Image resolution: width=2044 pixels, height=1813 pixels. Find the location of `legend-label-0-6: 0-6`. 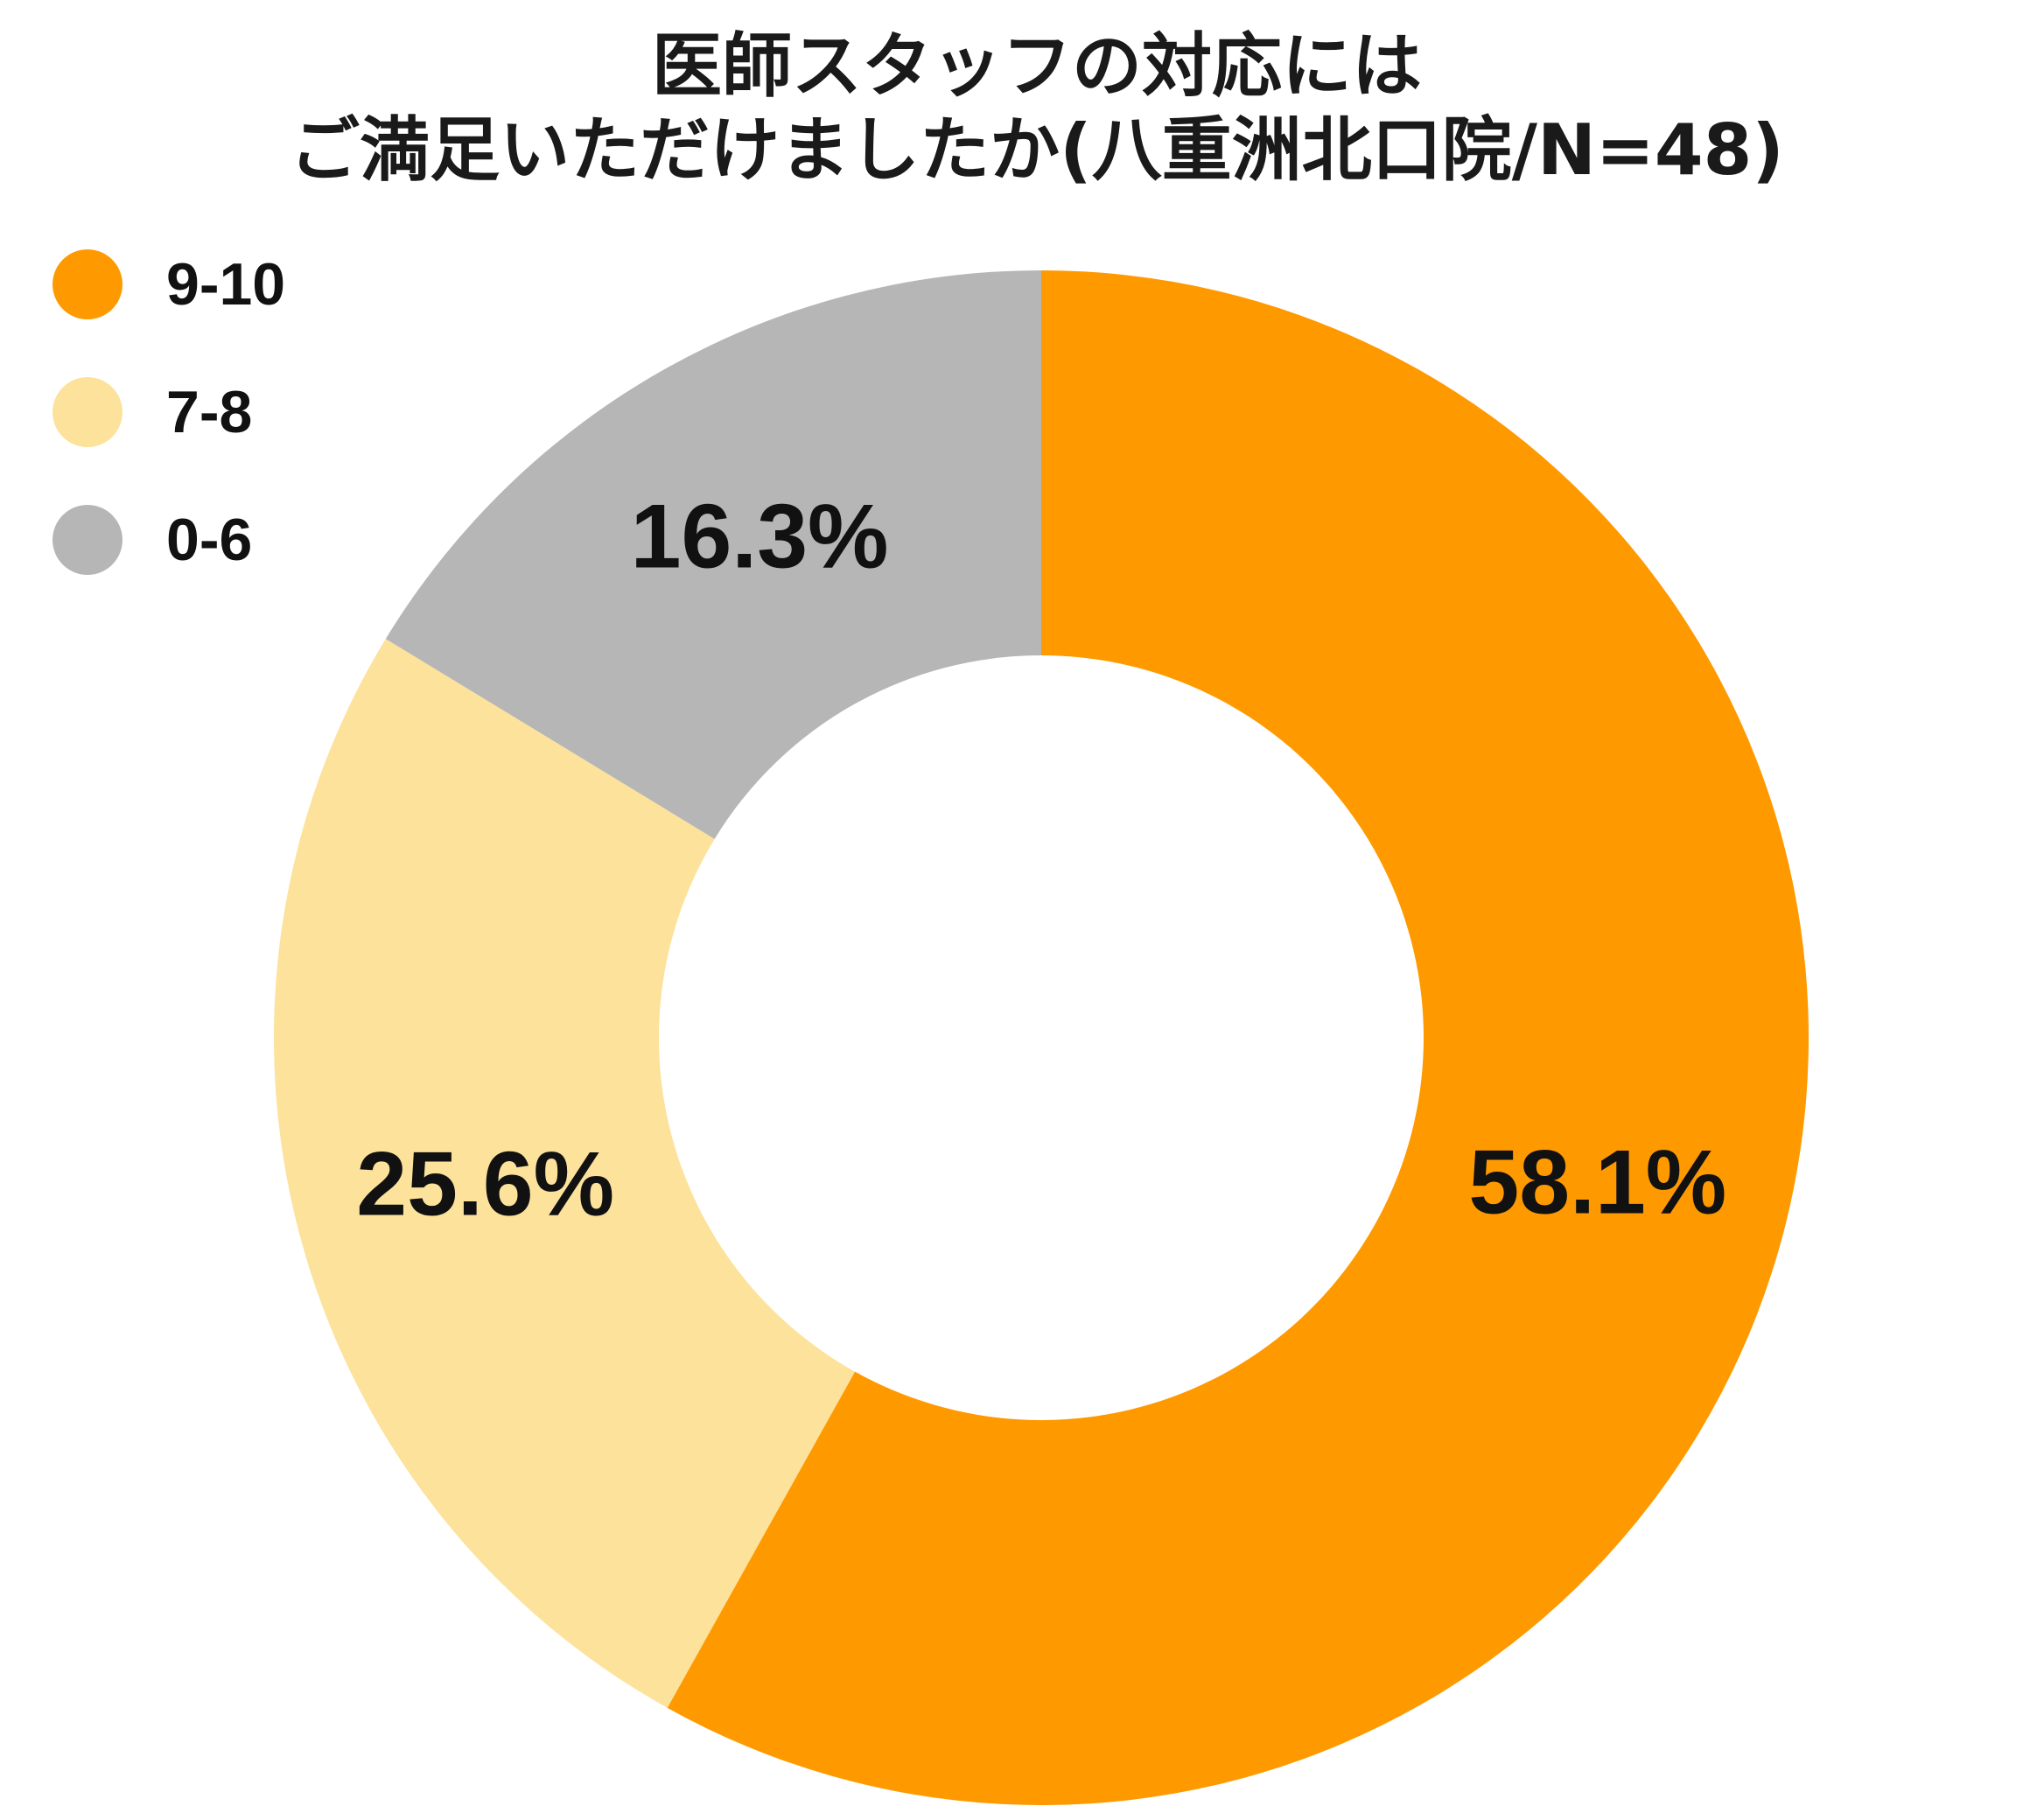

legend-label-0-6: 0-6 is located at coordinates (209, 540).